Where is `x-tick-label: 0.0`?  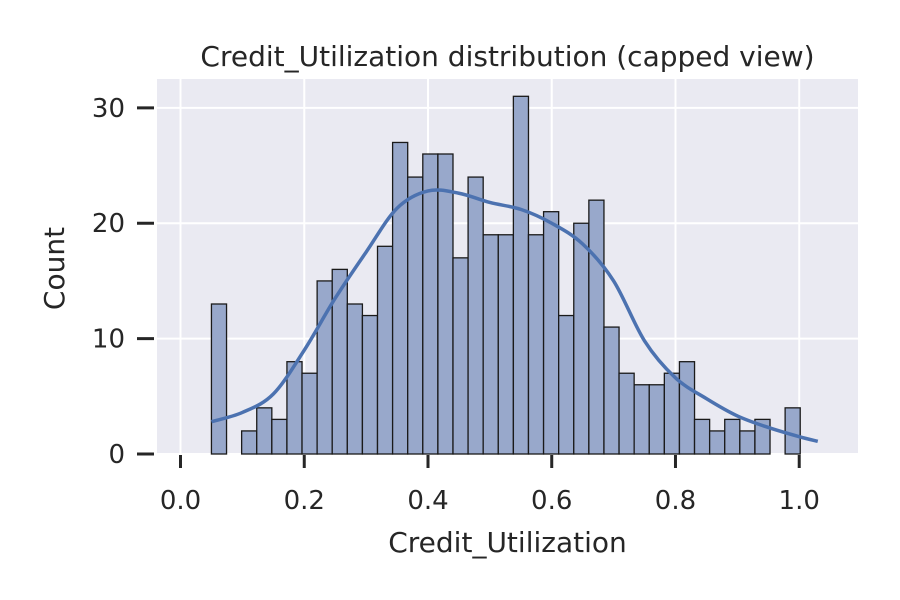 x-tick-label: 0.0 is located at coordinates (180, 501).